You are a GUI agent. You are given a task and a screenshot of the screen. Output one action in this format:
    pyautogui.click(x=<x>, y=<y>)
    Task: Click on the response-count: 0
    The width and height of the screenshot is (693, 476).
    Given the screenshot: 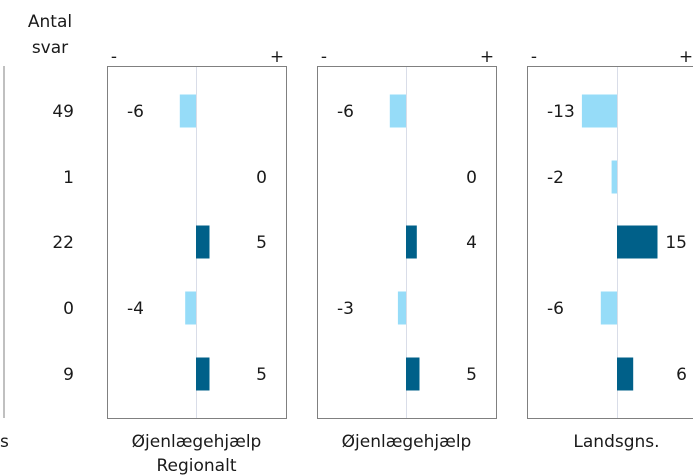 What is the action you would take?
    pyautogui.click(x=68, y=309)
    